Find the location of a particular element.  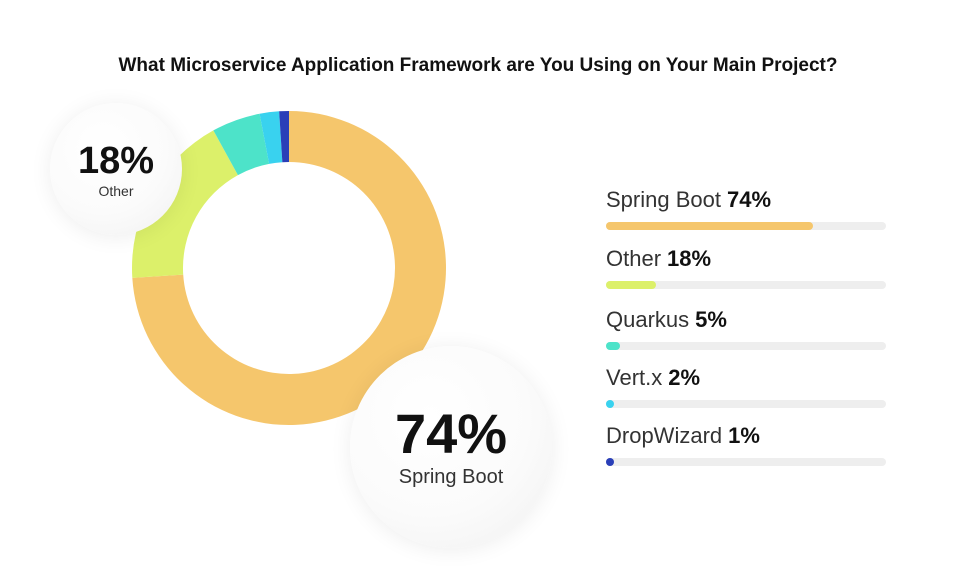

legend-item-dropwizard: DropWizard 1% is located at coordinates (746, 444).